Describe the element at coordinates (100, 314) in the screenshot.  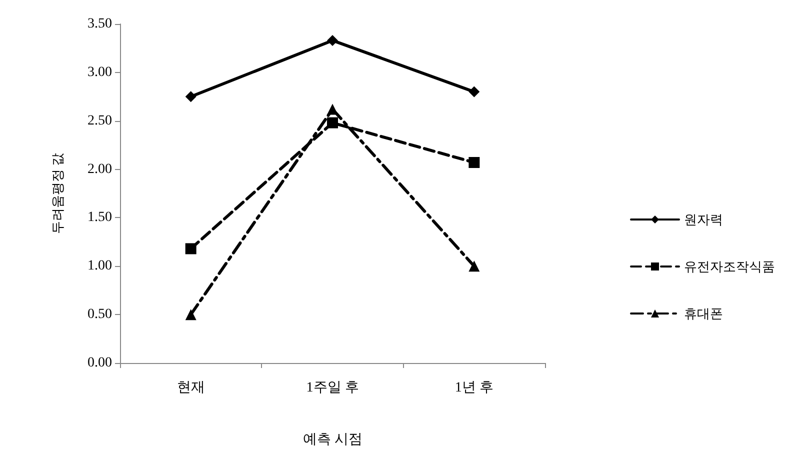
I see `y-tick-label: 0.50` at that location.